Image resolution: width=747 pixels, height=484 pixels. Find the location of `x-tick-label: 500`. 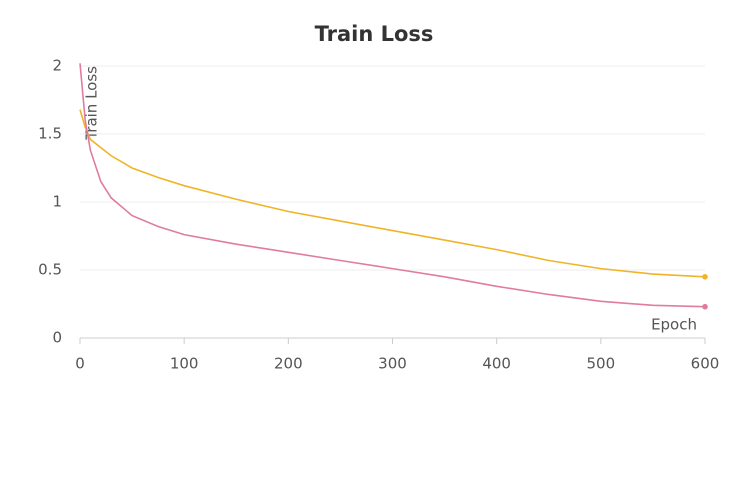

x-tick-label: 500 is located at coordinates (601, 364).